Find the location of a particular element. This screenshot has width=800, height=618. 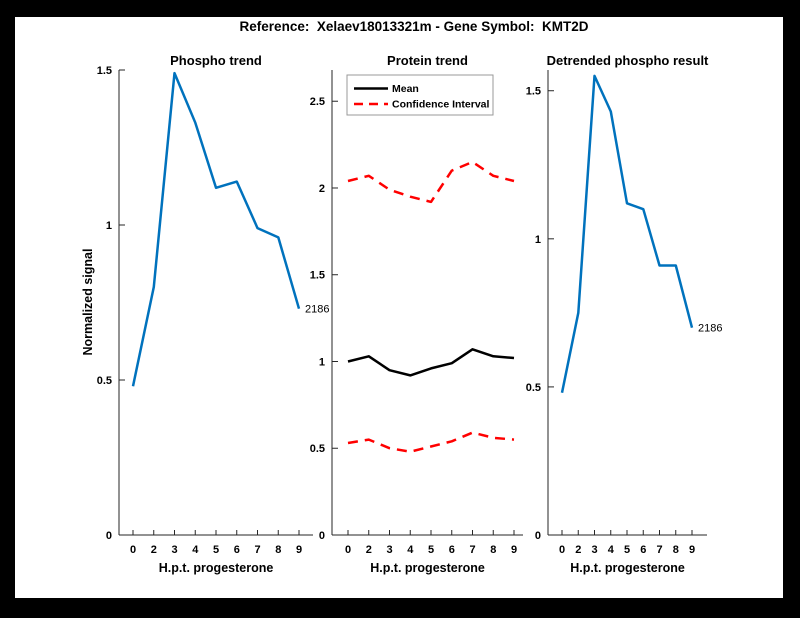

y-tick-label: 2.5 is located at coordinates (317, 102).